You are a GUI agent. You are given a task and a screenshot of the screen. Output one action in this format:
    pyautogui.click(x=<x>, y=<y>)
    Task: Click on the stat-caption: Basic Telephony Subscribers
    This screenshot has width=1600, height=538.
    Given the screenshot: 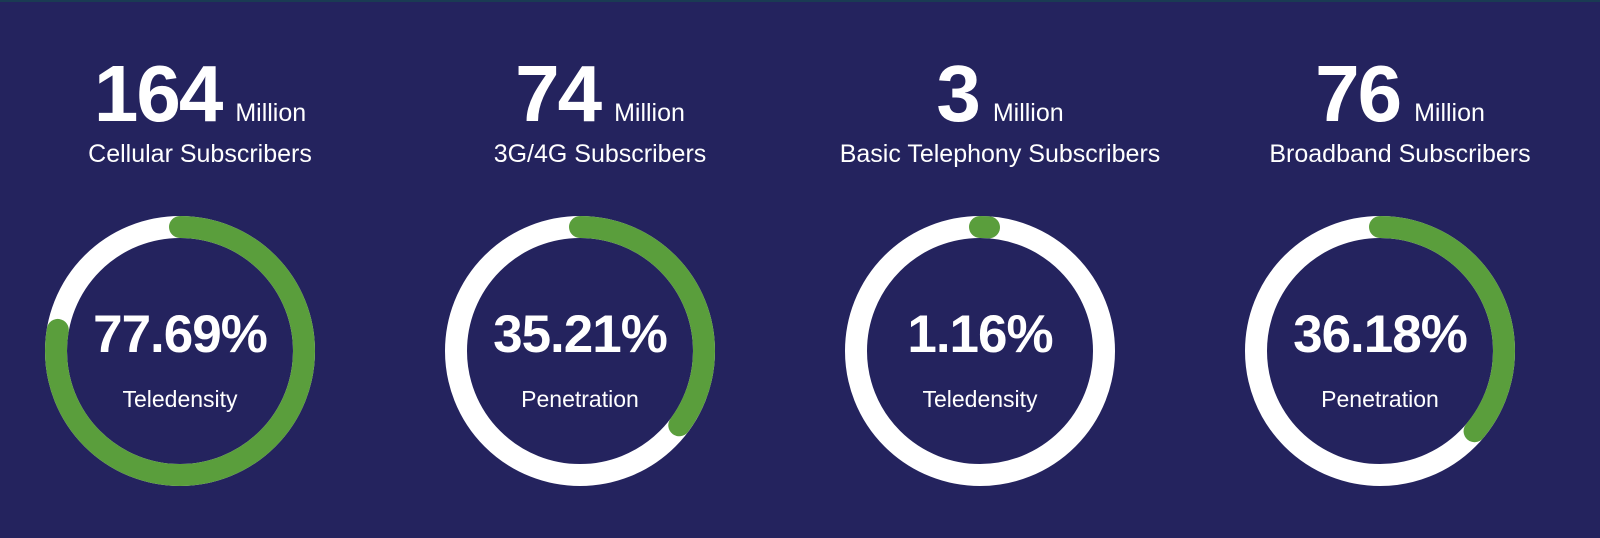 What is the action you would take?
    pyautogui.click(x=1000, y=154)
    